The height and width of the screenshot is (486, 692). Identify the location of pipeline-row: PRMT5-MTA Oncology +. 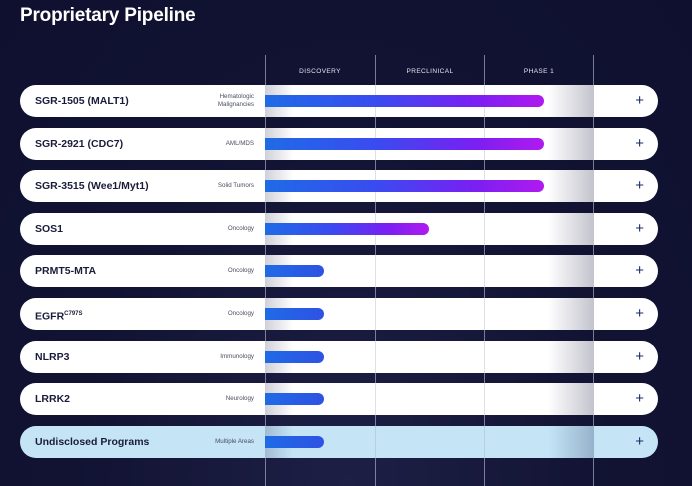
(339, 271).